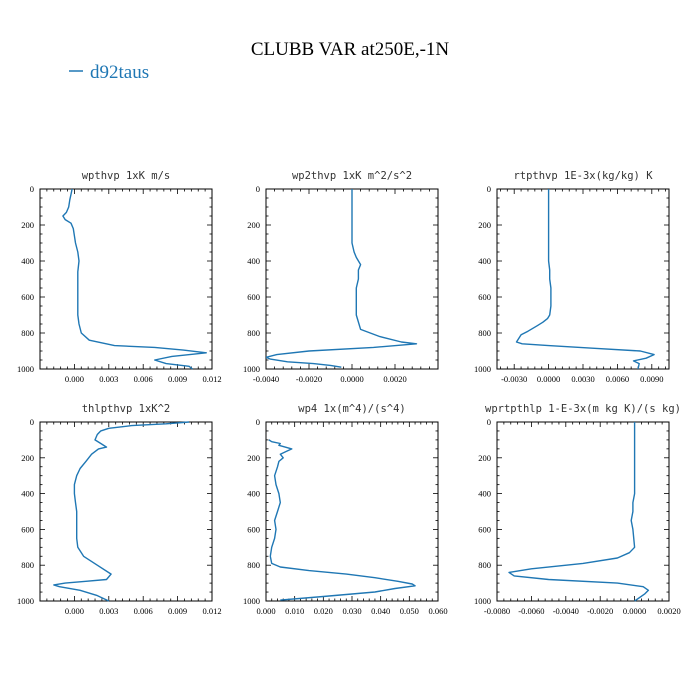 The image size is (700, 700). What do you see at coordinates (437, 611) in the screenshot?
I see `x-tick-label: 0.060` at bounding box center [437, 611].